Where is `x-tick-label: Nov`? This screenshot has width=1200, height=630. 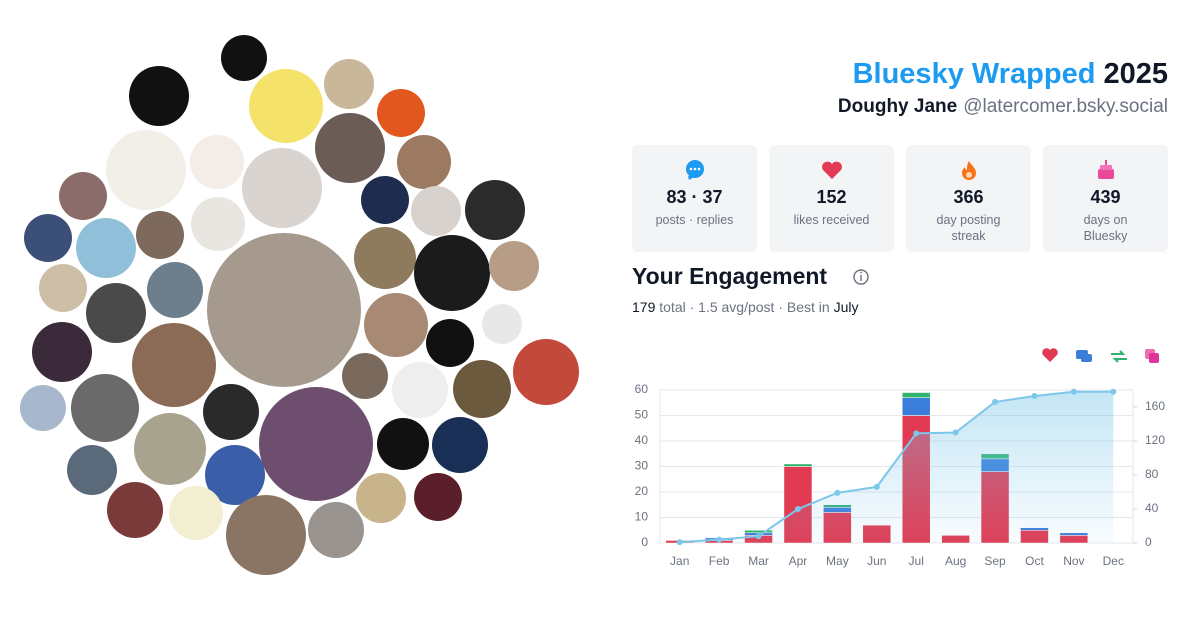
x-tick-label: Nov is located at coordinates (1073, 561).